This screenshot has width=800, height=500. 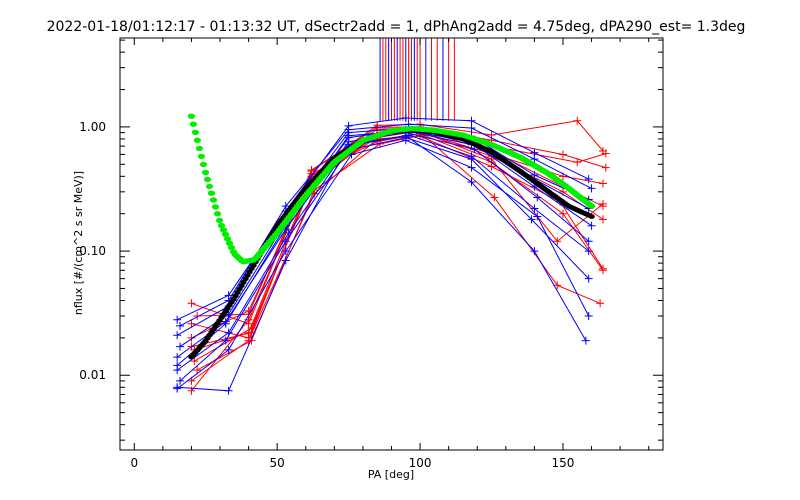 What do you see at coordinates (78, 243) in the screenshot?
I see `y-axis-label: nflux [#/(cm^2 s sr MeV)]` at bounding box center [78, 243].